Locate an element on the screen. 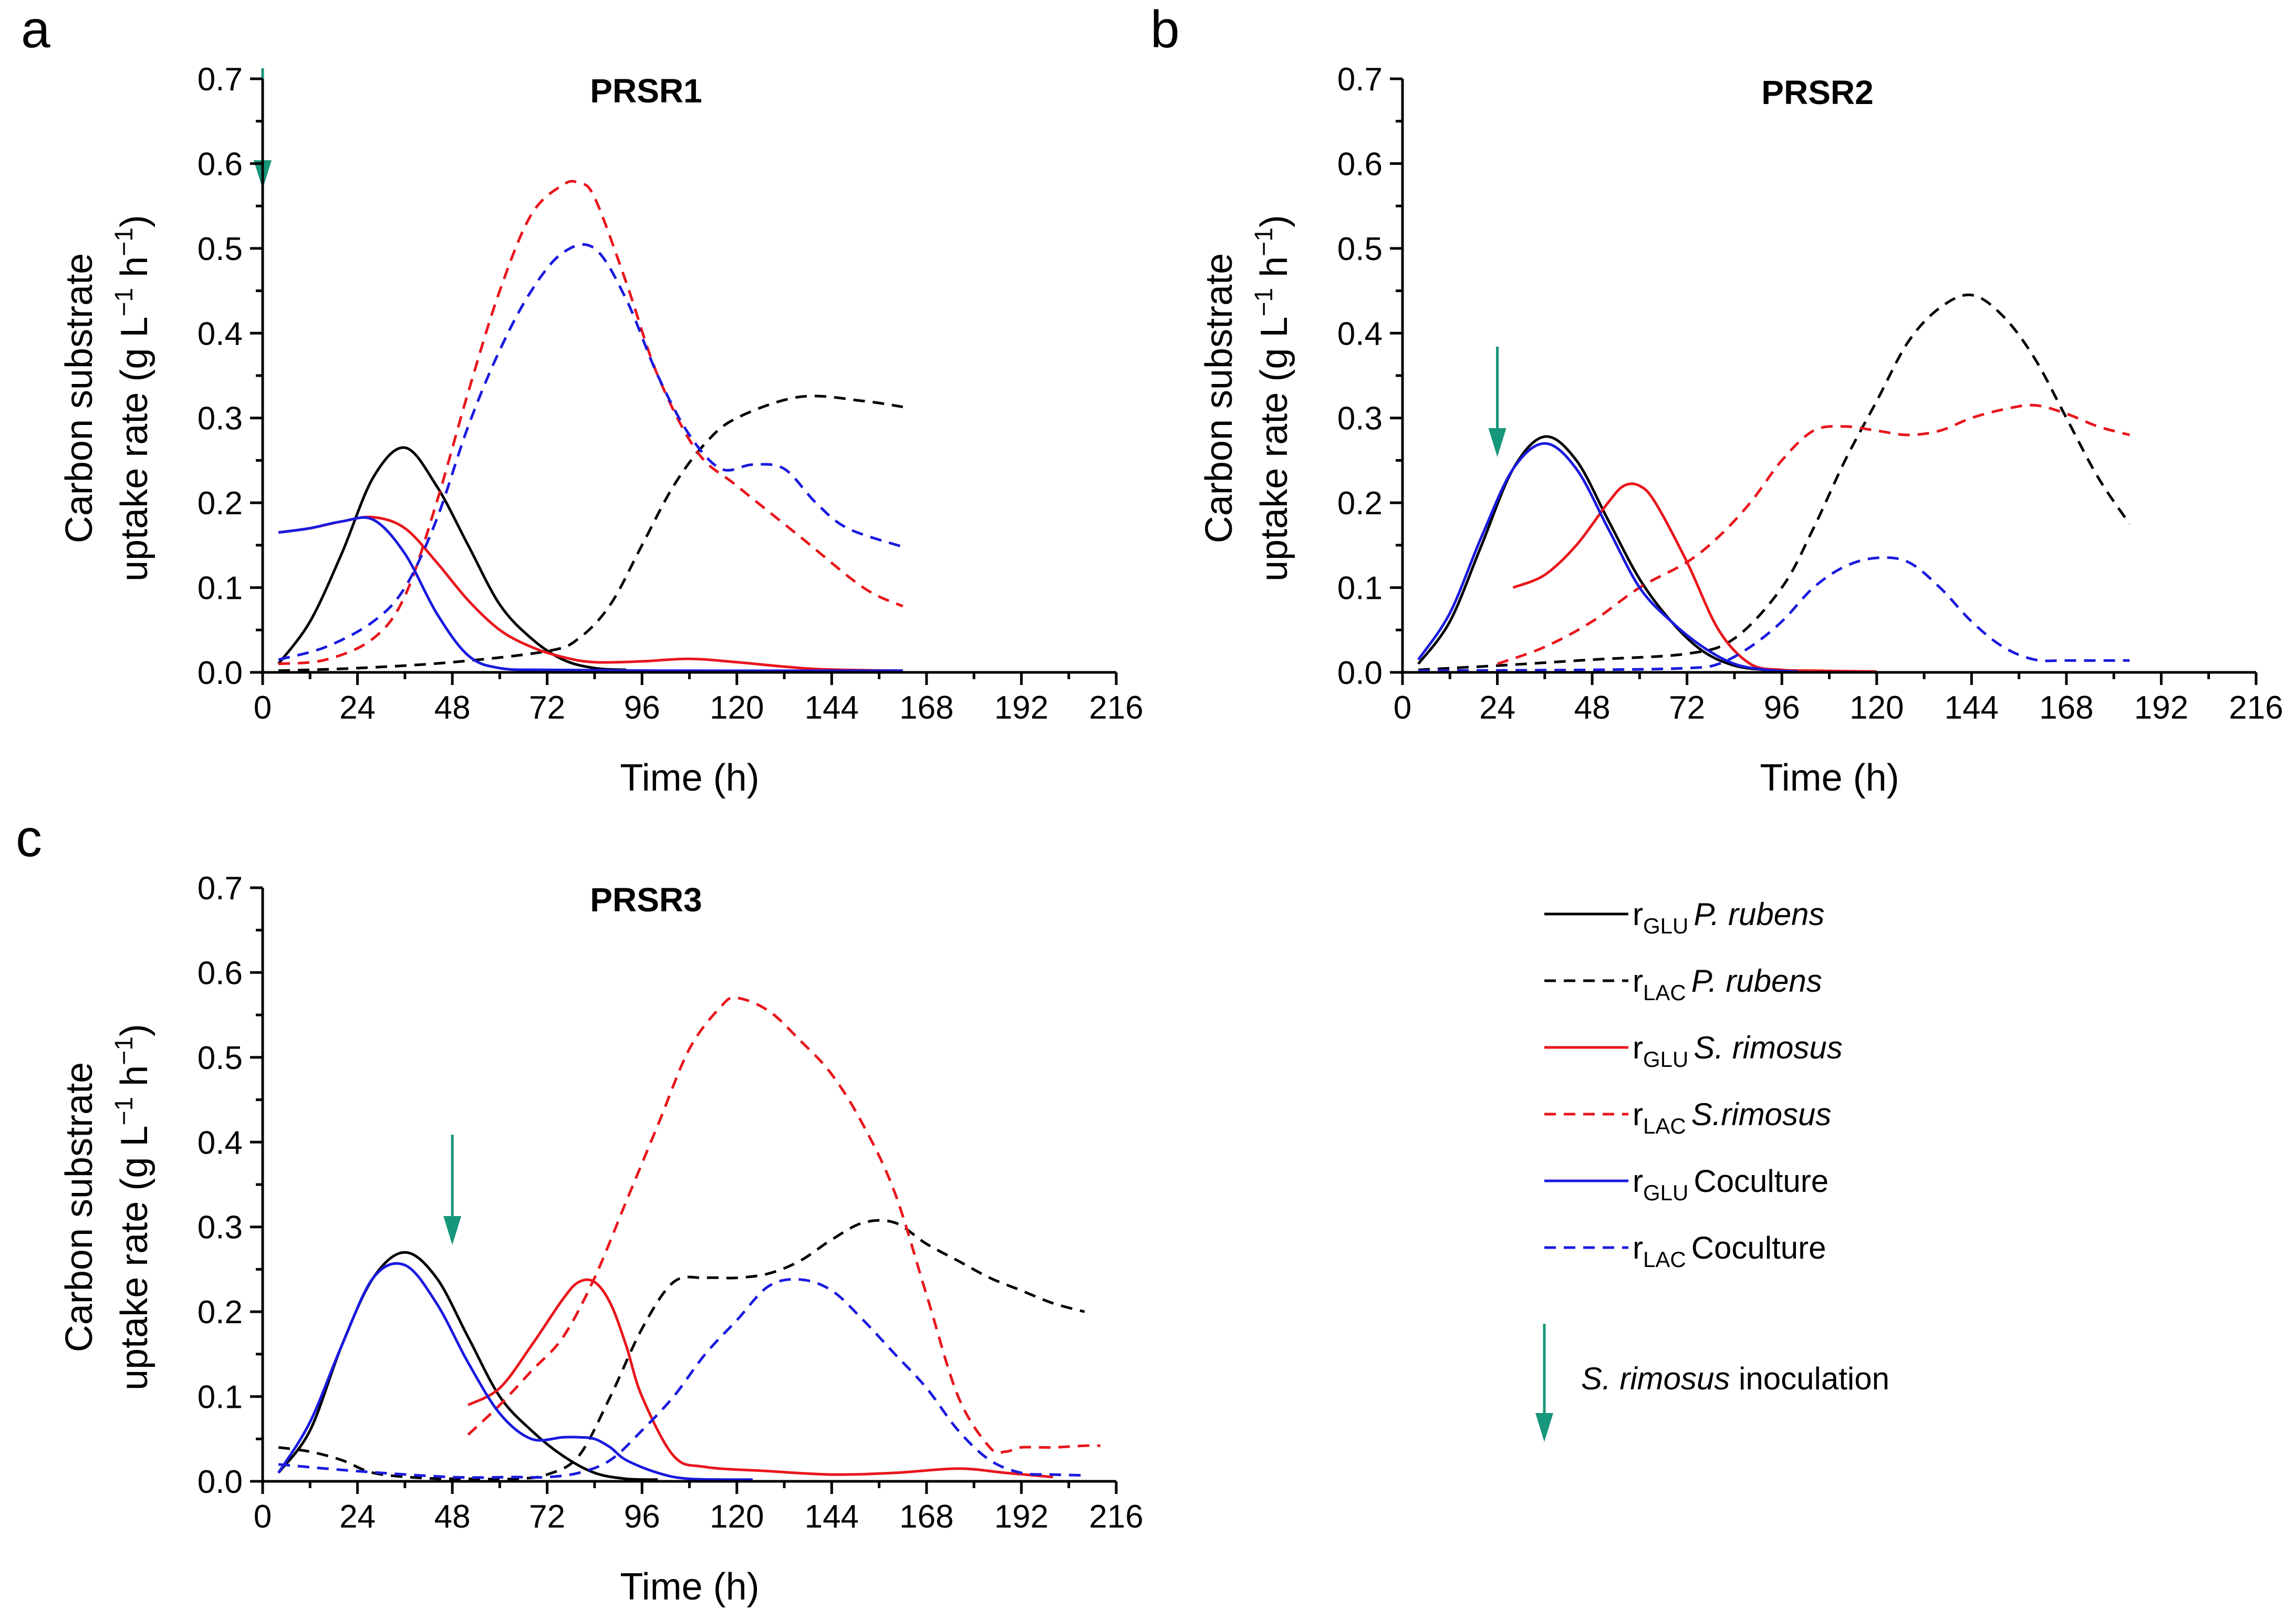 The image size is (2296, 1620). legend-entry: rGLU P. rubens is located at coordinates (1684, 917).